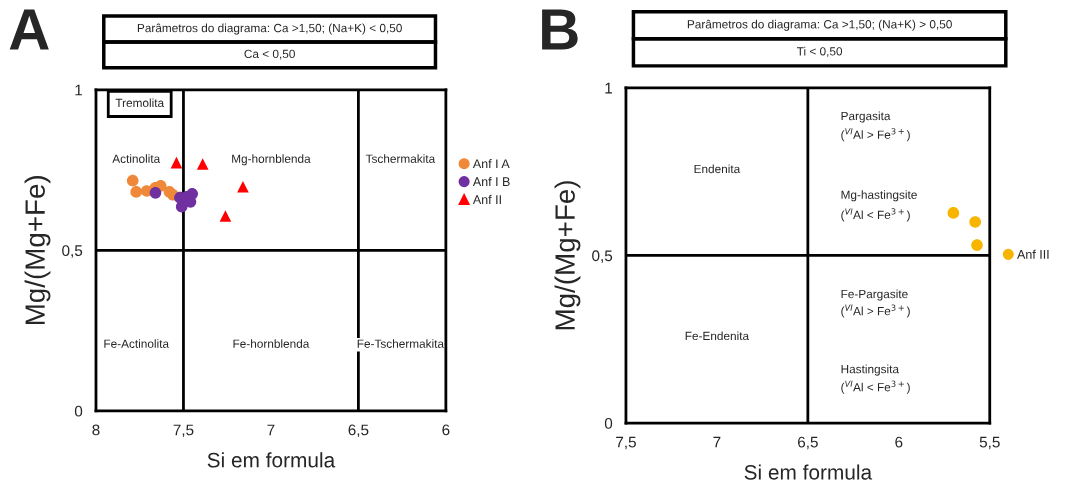  What do you see at coordinates (1033, 254) in the screenshot?
I see `legend-label: Anf III` at bounding box center [1033, 254].